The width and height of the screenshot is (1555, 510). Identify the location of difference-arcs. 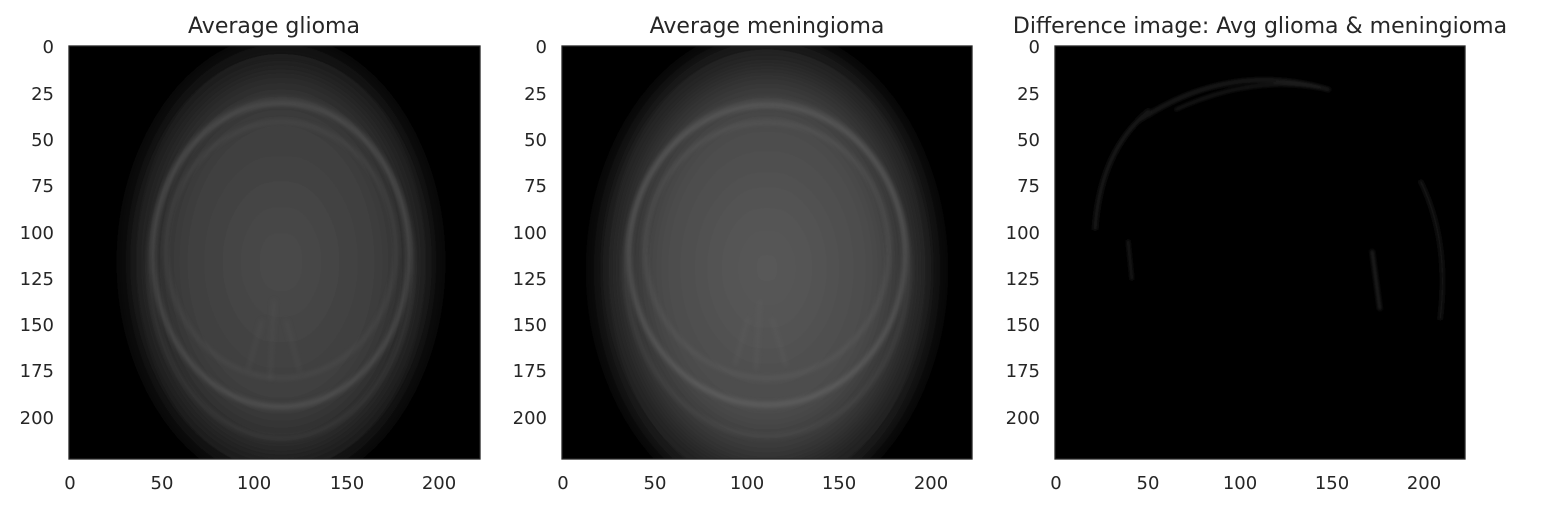
(1268, 199).